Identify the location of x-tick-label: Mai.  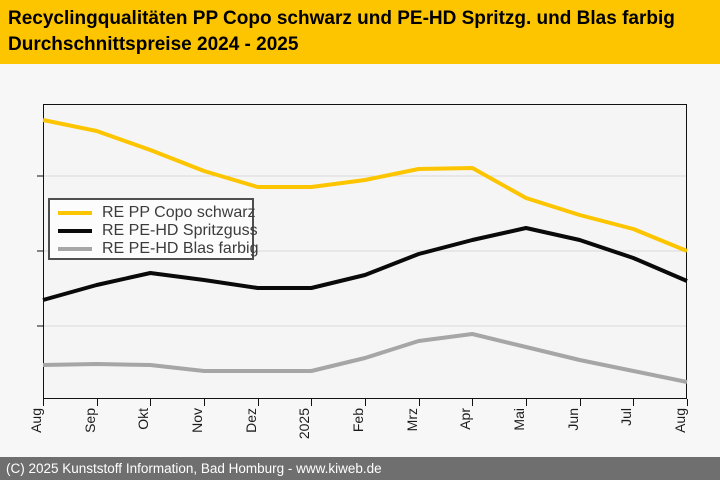
(519, 419).